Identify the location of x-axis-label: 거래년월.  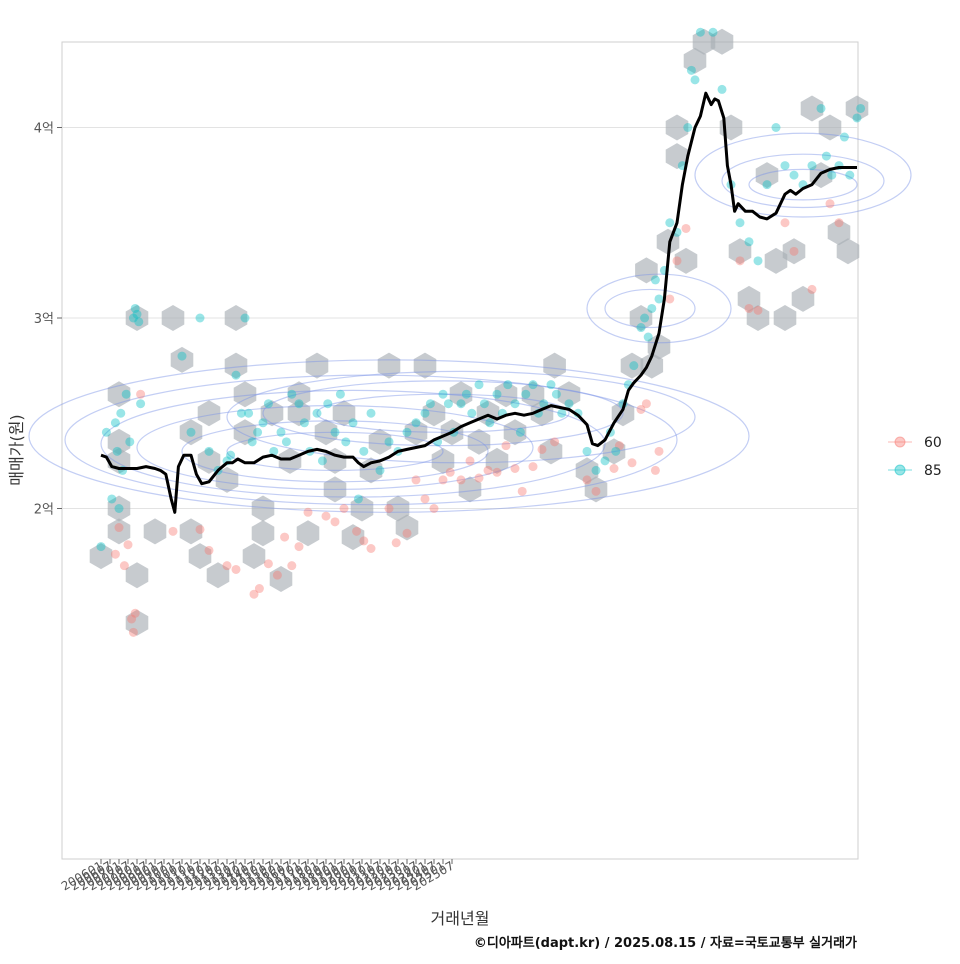
(460, 918).